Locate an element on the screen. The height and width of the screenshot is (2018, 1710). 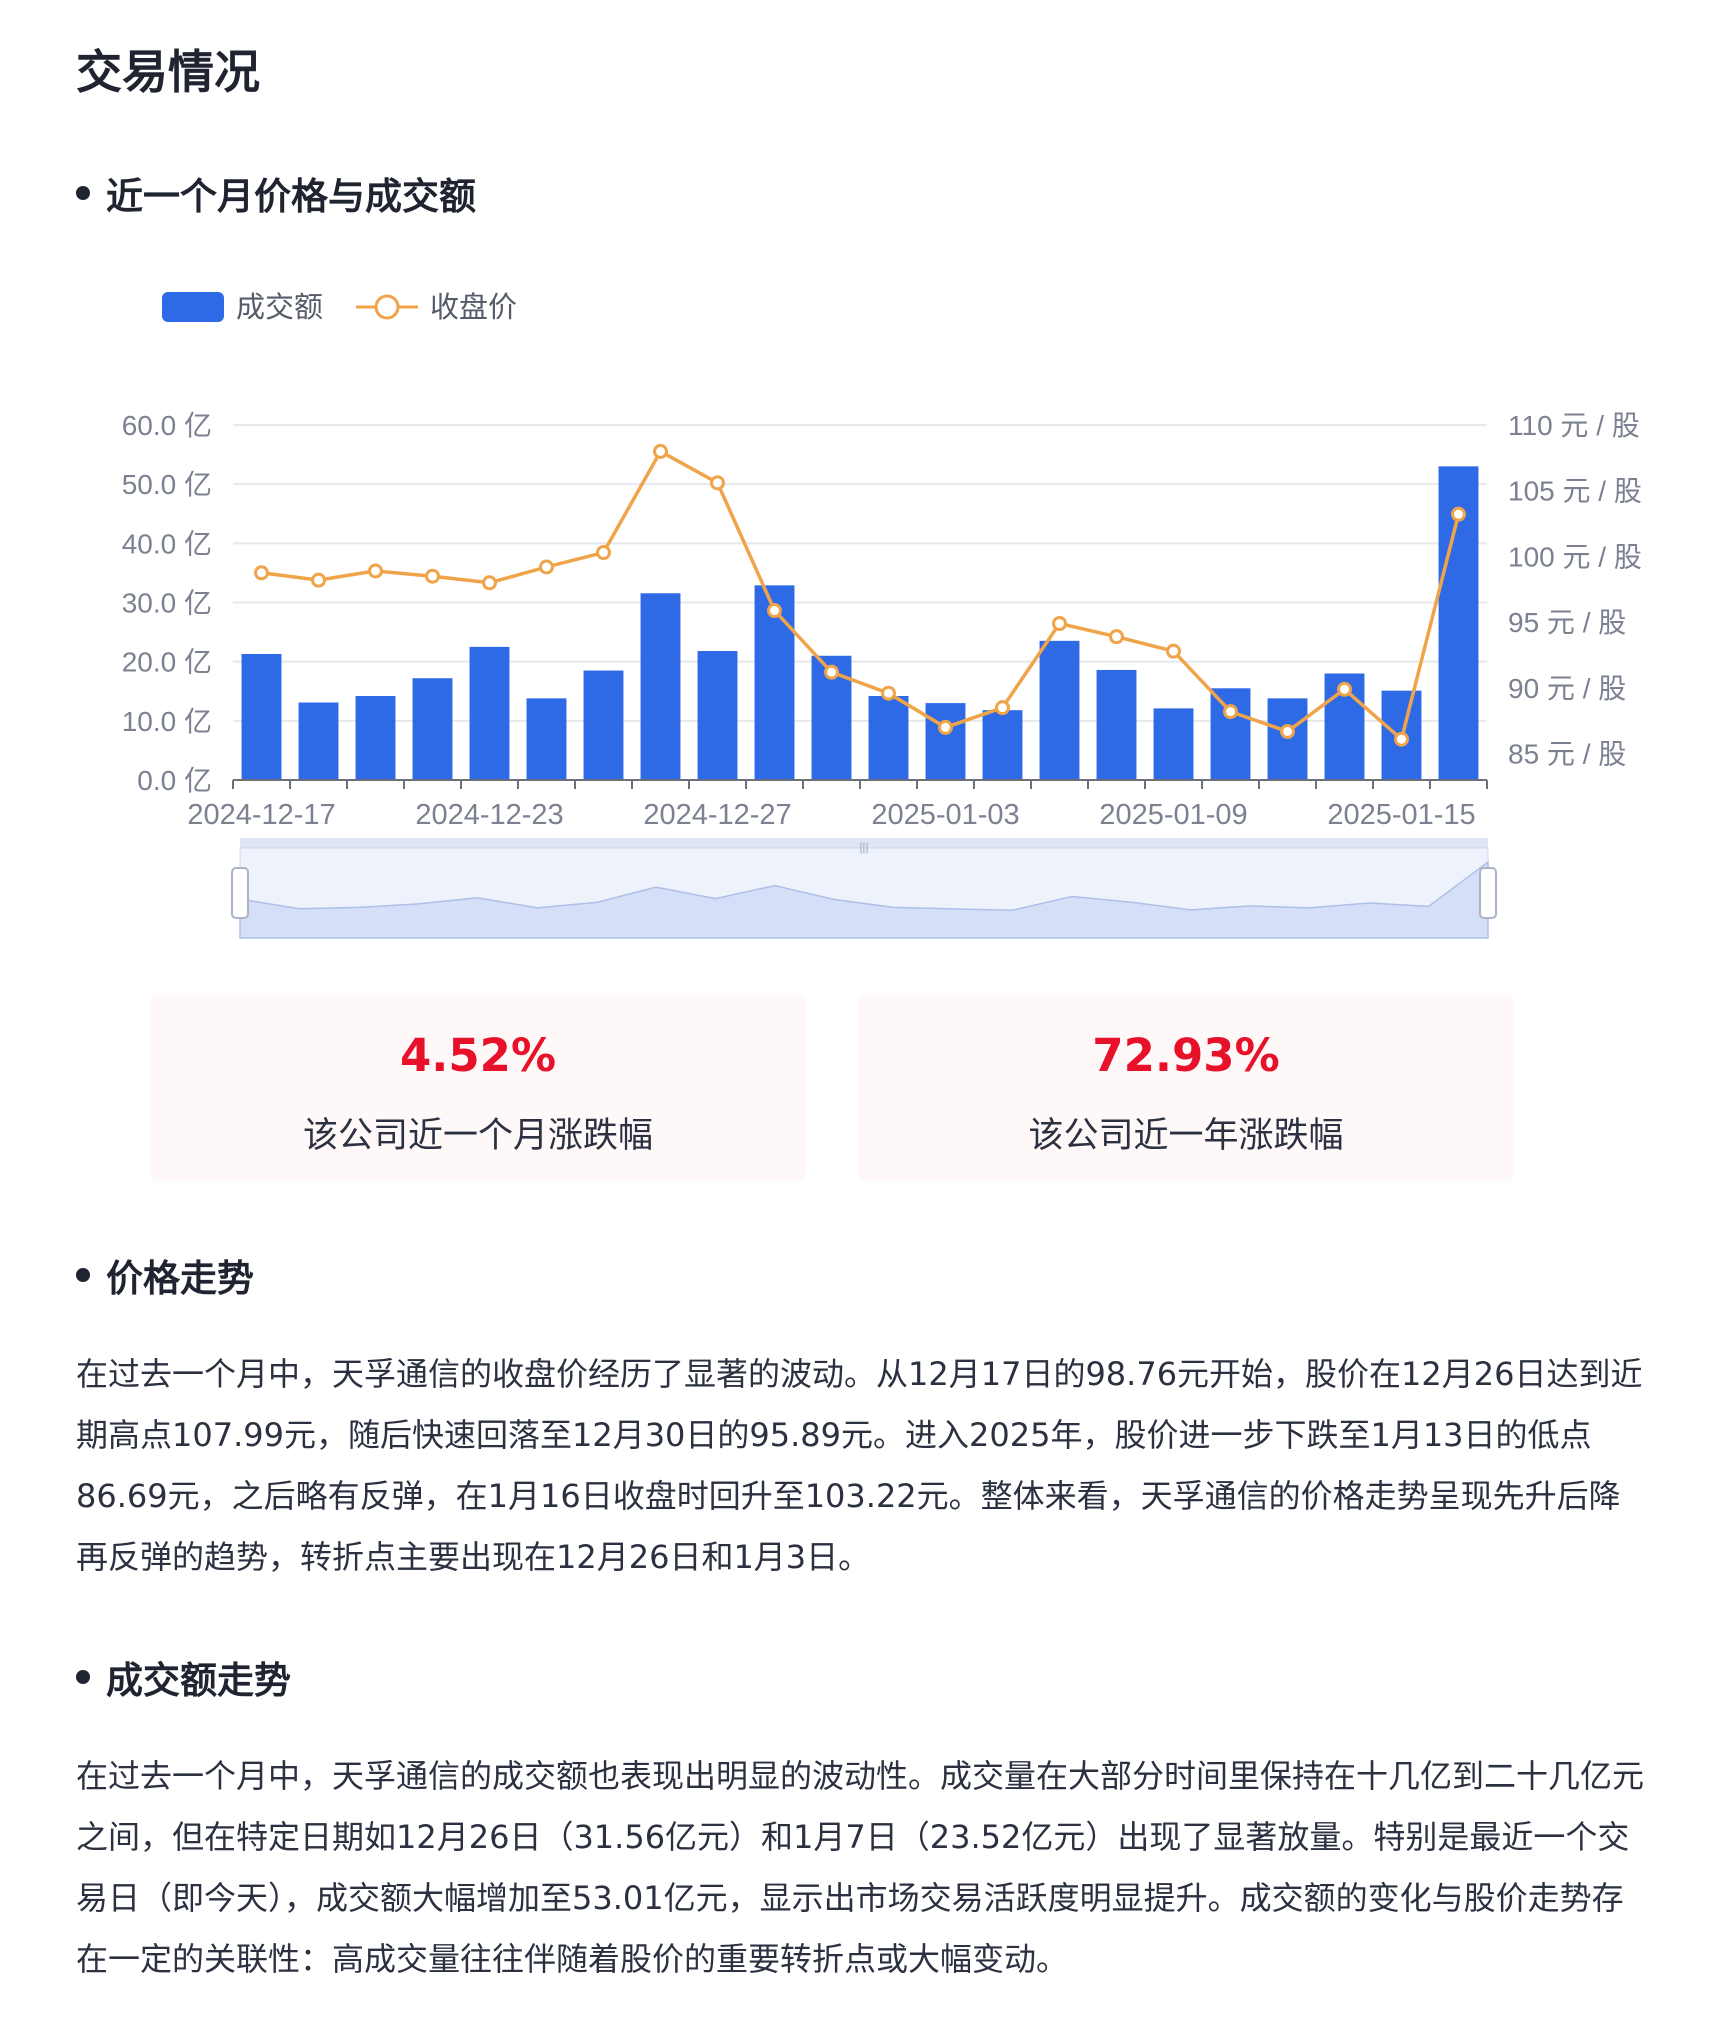
slider-handle-left is located at coordinates (240, 893).